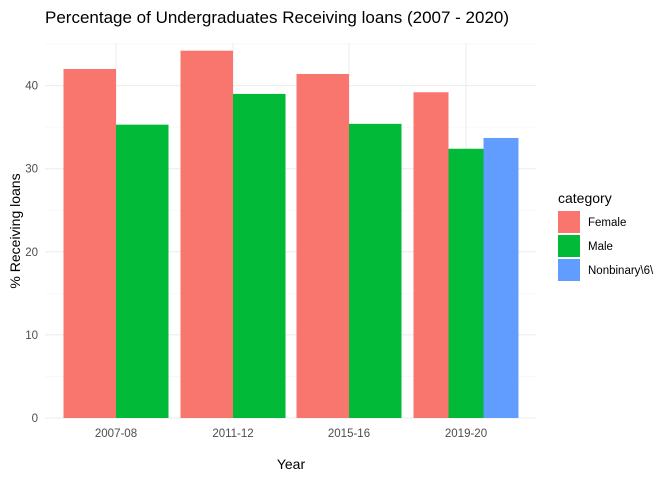 This screenshot has width=672, height=480. I want to click on y-axis-title: % Receiving loans, so click(15, 230).